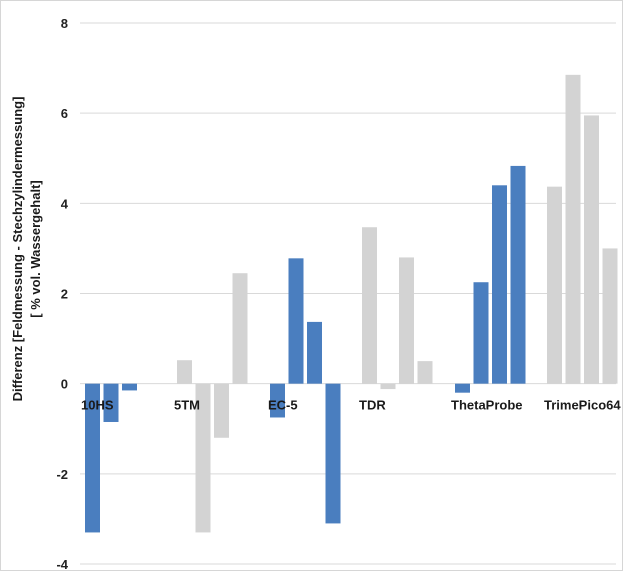  I want to click on y-axis-title-line2: [ % vol. Wassergehalt], so click(35, 249).